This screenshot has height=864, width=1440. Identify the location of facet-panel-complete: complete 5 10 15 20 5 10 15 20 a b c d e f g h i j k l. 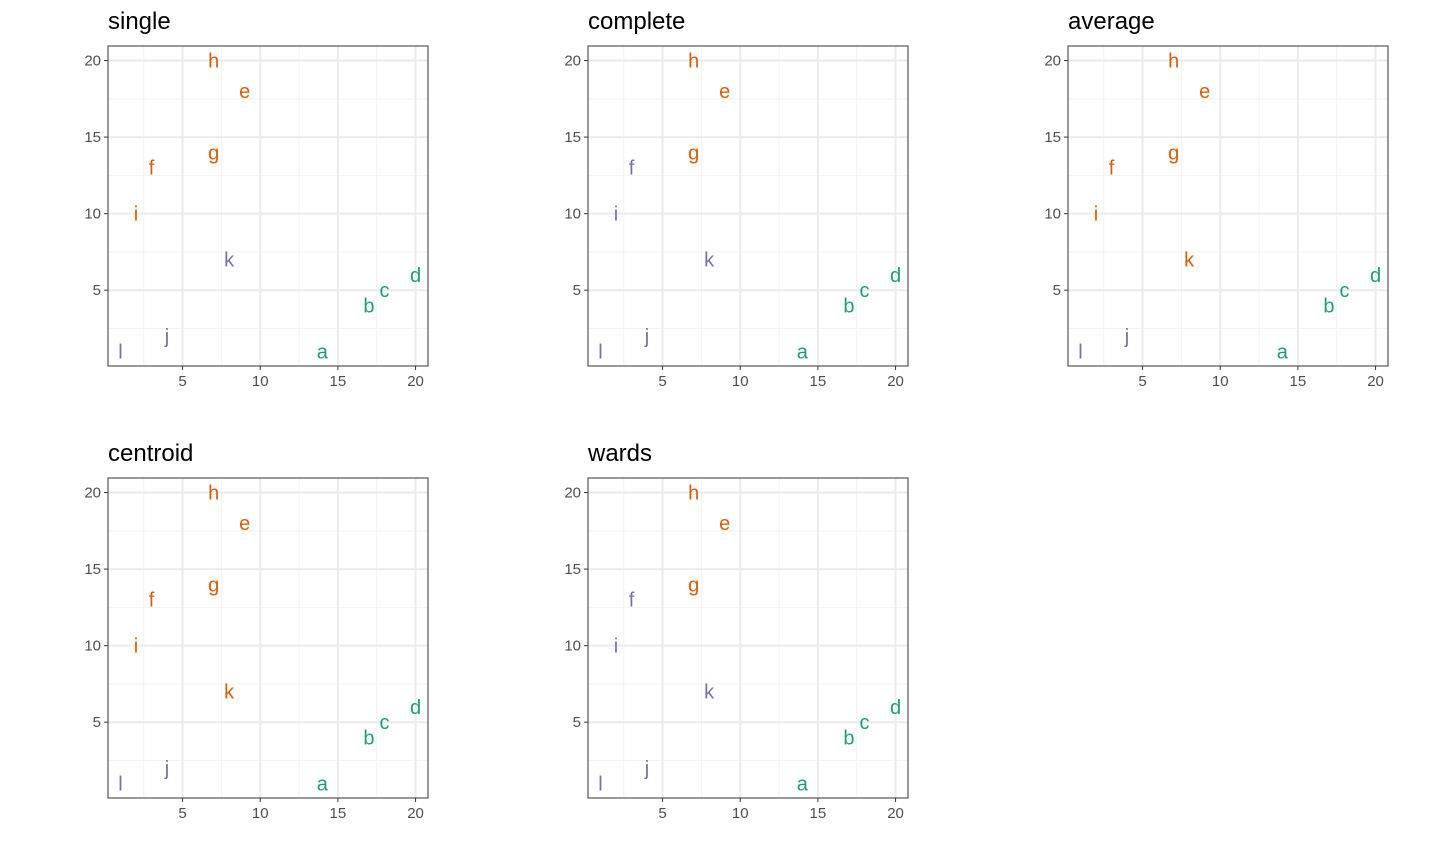
(736, 210).